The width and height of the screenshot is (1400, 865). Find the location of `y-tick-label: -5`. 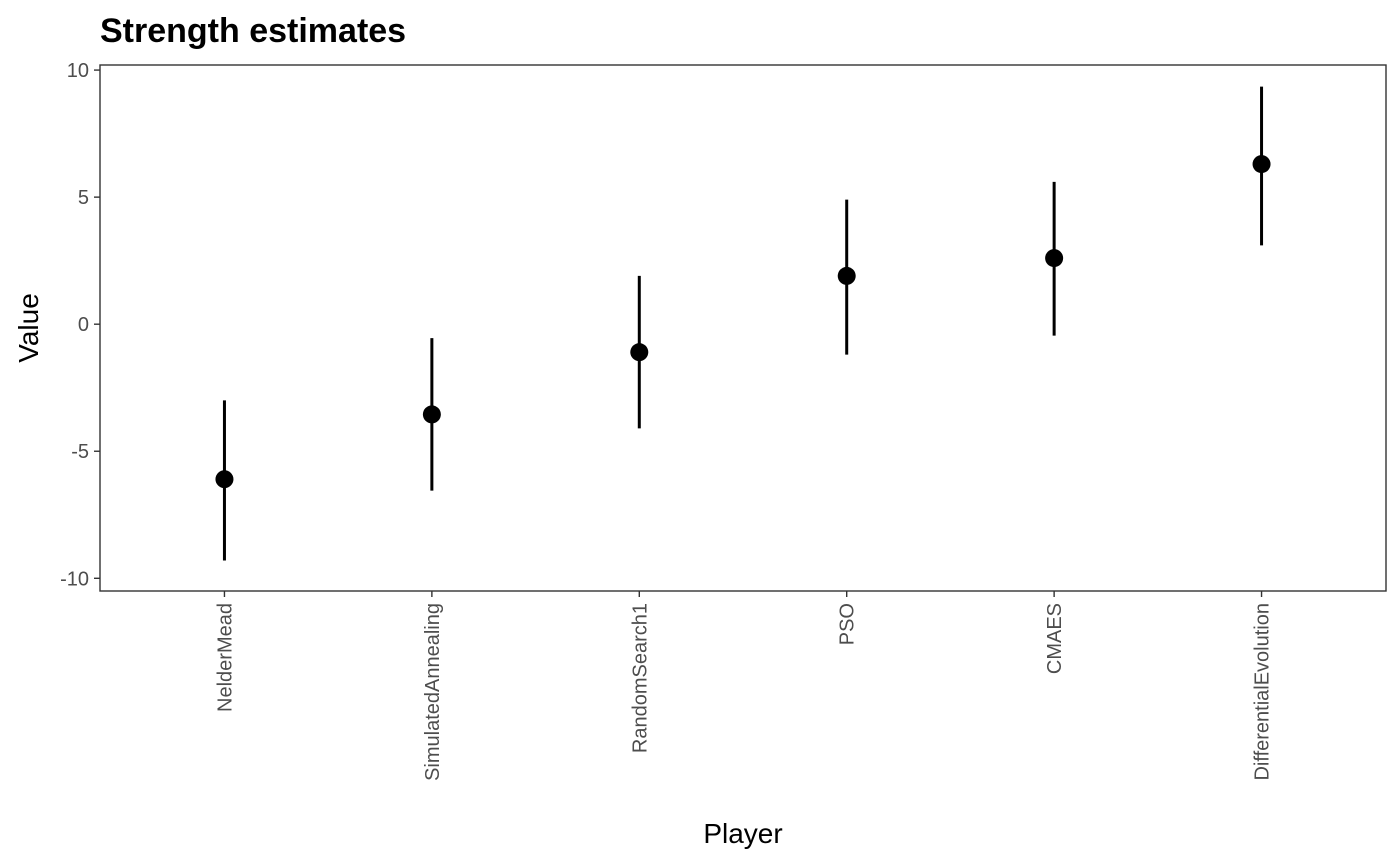

y-tick-label: -5 is located at coordinates (80, 452).